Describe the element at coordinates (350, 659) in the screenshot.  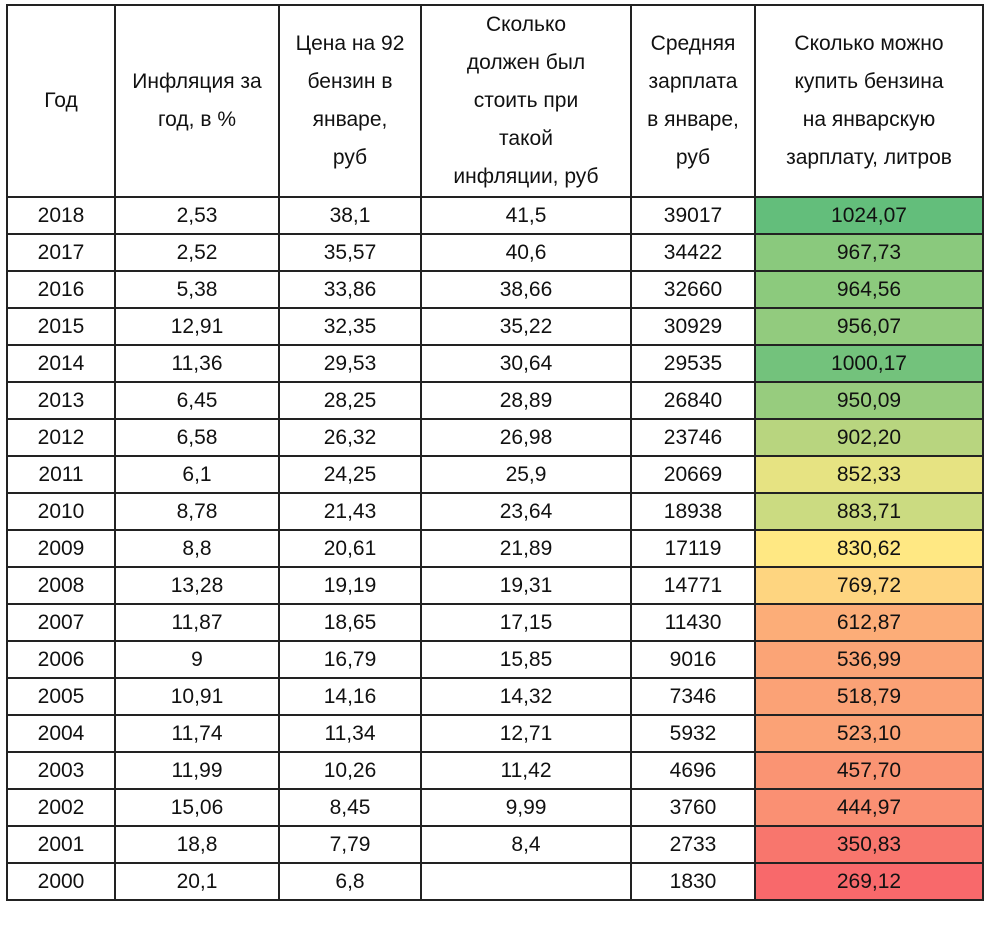
I see `cell-price: 16,79` at that location.